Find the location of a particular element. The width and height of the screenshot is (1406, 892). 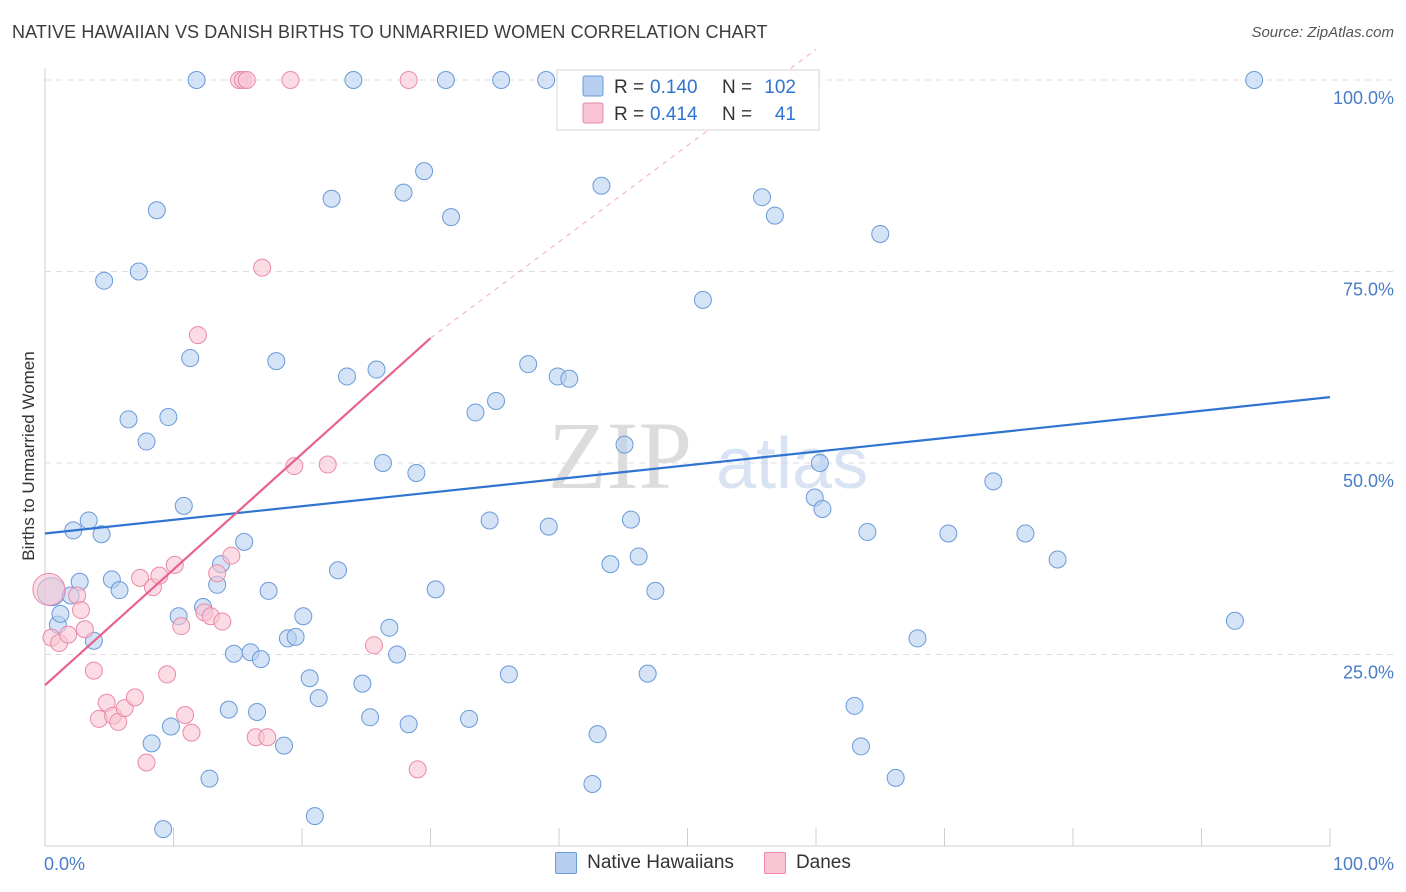

legend-label-native-hawaiians: Native Hawaiians is located at coordinates (660, 862).